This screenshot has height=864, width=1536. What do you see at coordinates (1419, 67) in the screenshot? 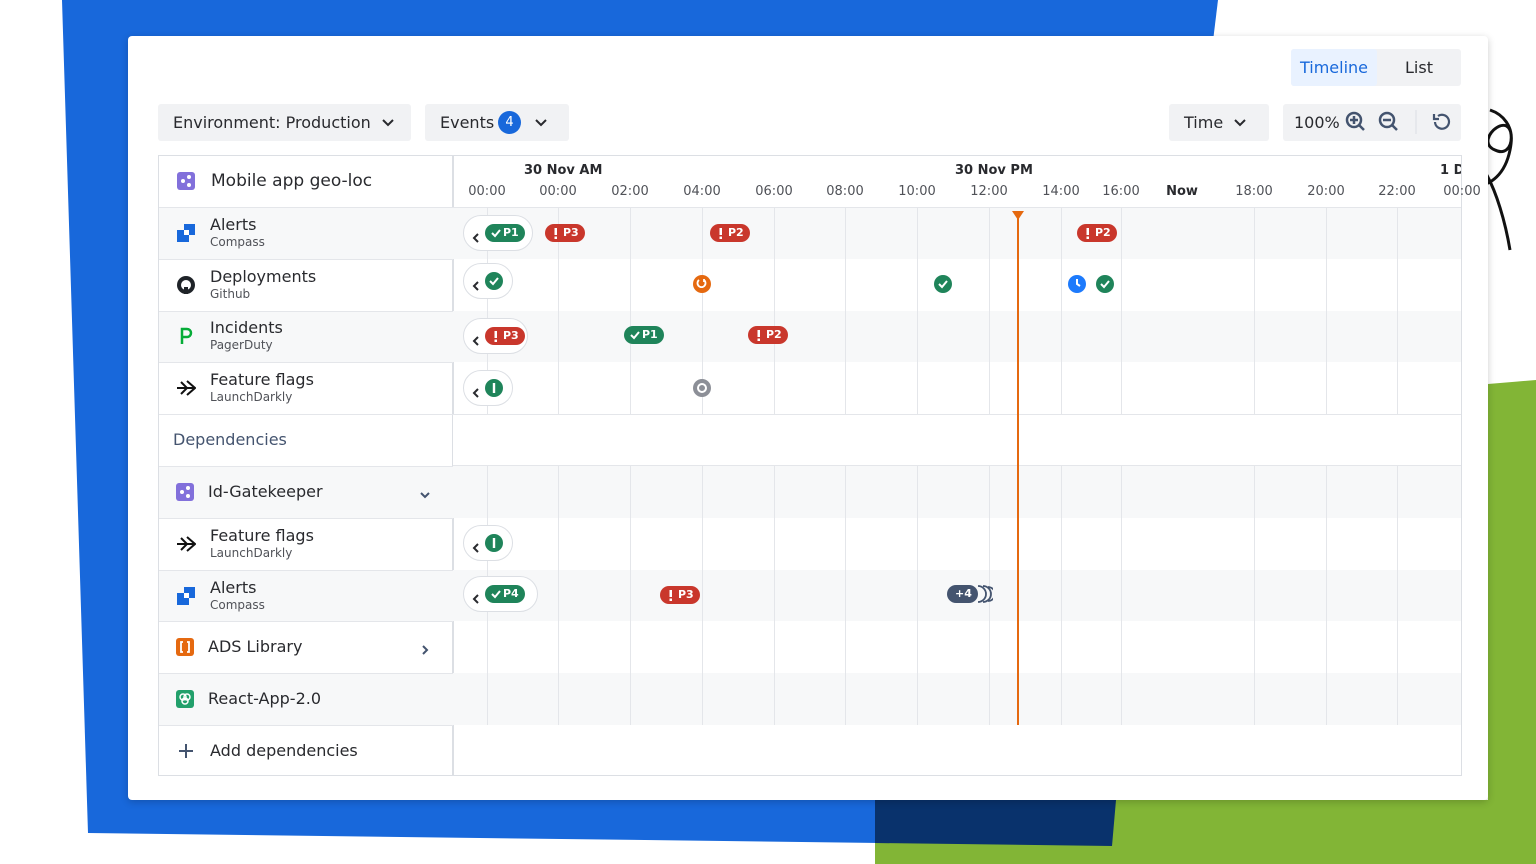
I see `list-tab: List` at bounding box center [1419, 67].